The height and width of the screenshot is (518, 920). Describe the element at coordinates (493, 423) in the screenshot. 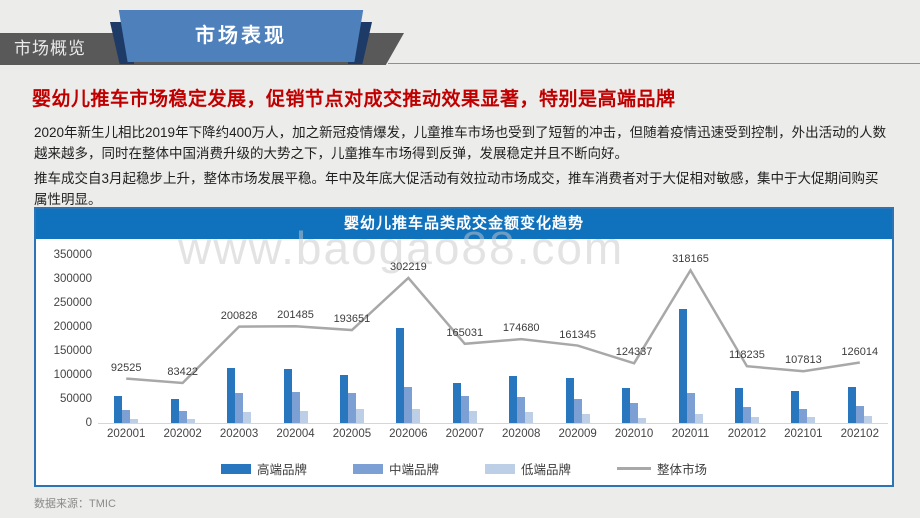

I see `x-axis-line` at that location.